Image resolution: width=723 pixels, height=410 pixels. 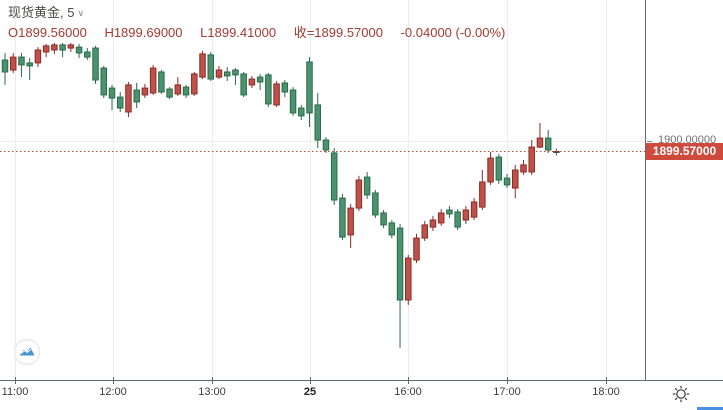 I want to click on open-label: O, so click(x=13, y=32).